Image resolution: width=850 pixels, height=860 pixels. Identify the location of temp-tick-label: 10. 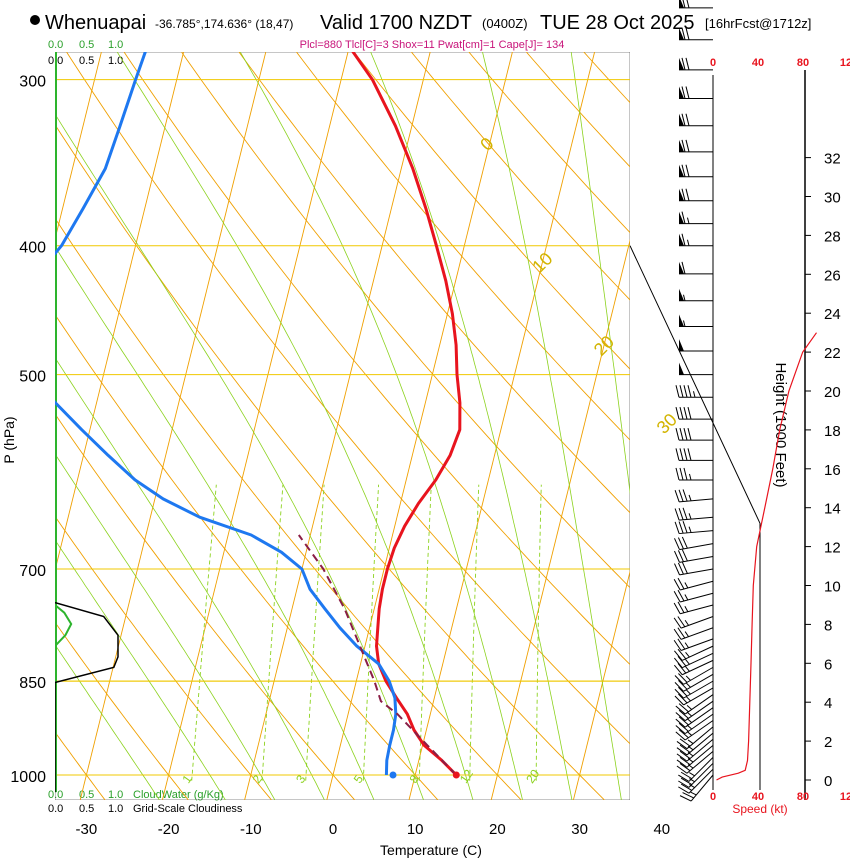
(415, 829).